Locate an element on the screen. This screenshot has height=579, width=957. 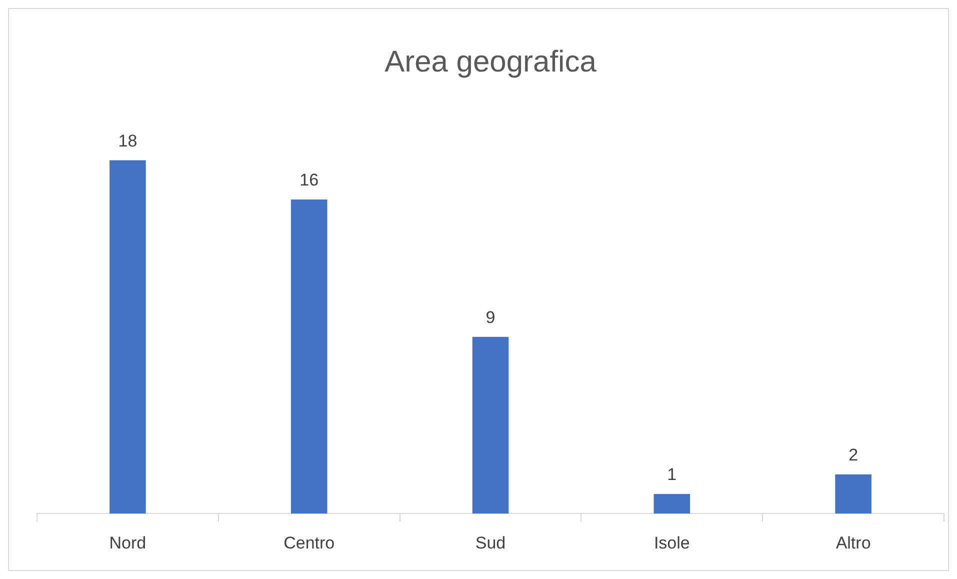
x-tick-label: Nord is located at coordinates (127, 542).